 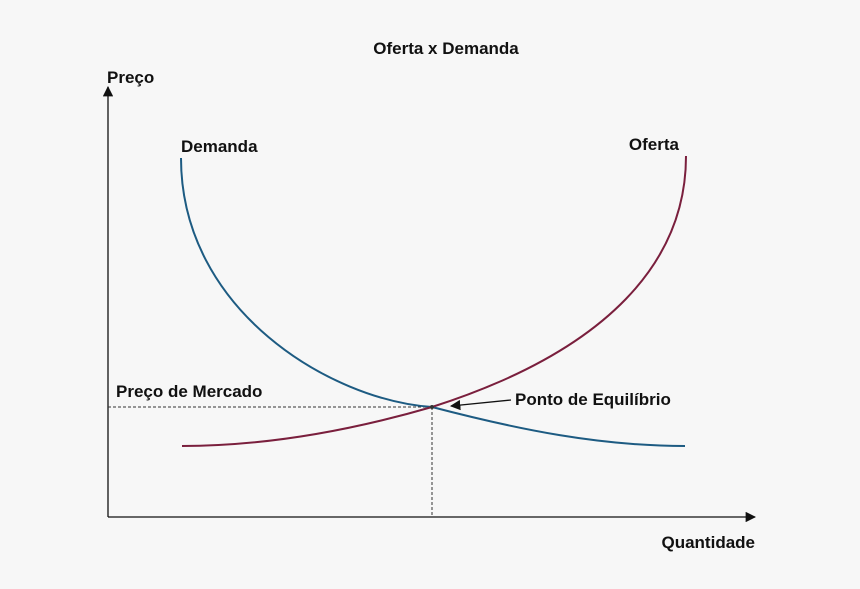 What do you see at coordinates (480, 405) in the screenshot?
I see `equilibrium-arrow` at bounding box center [480, 405].